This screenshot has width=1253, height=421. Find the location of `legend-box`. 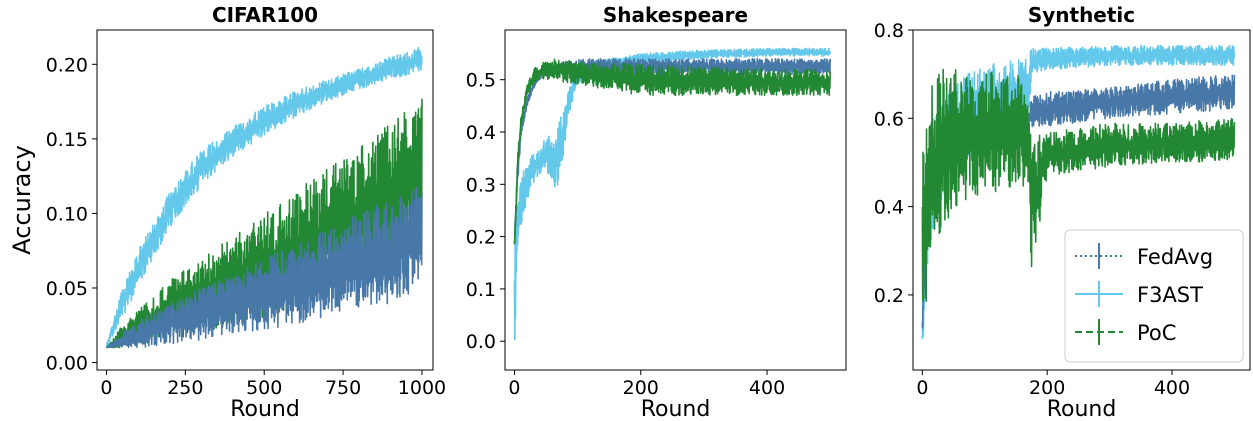

legend-box is located at coordinates (1154, 296).